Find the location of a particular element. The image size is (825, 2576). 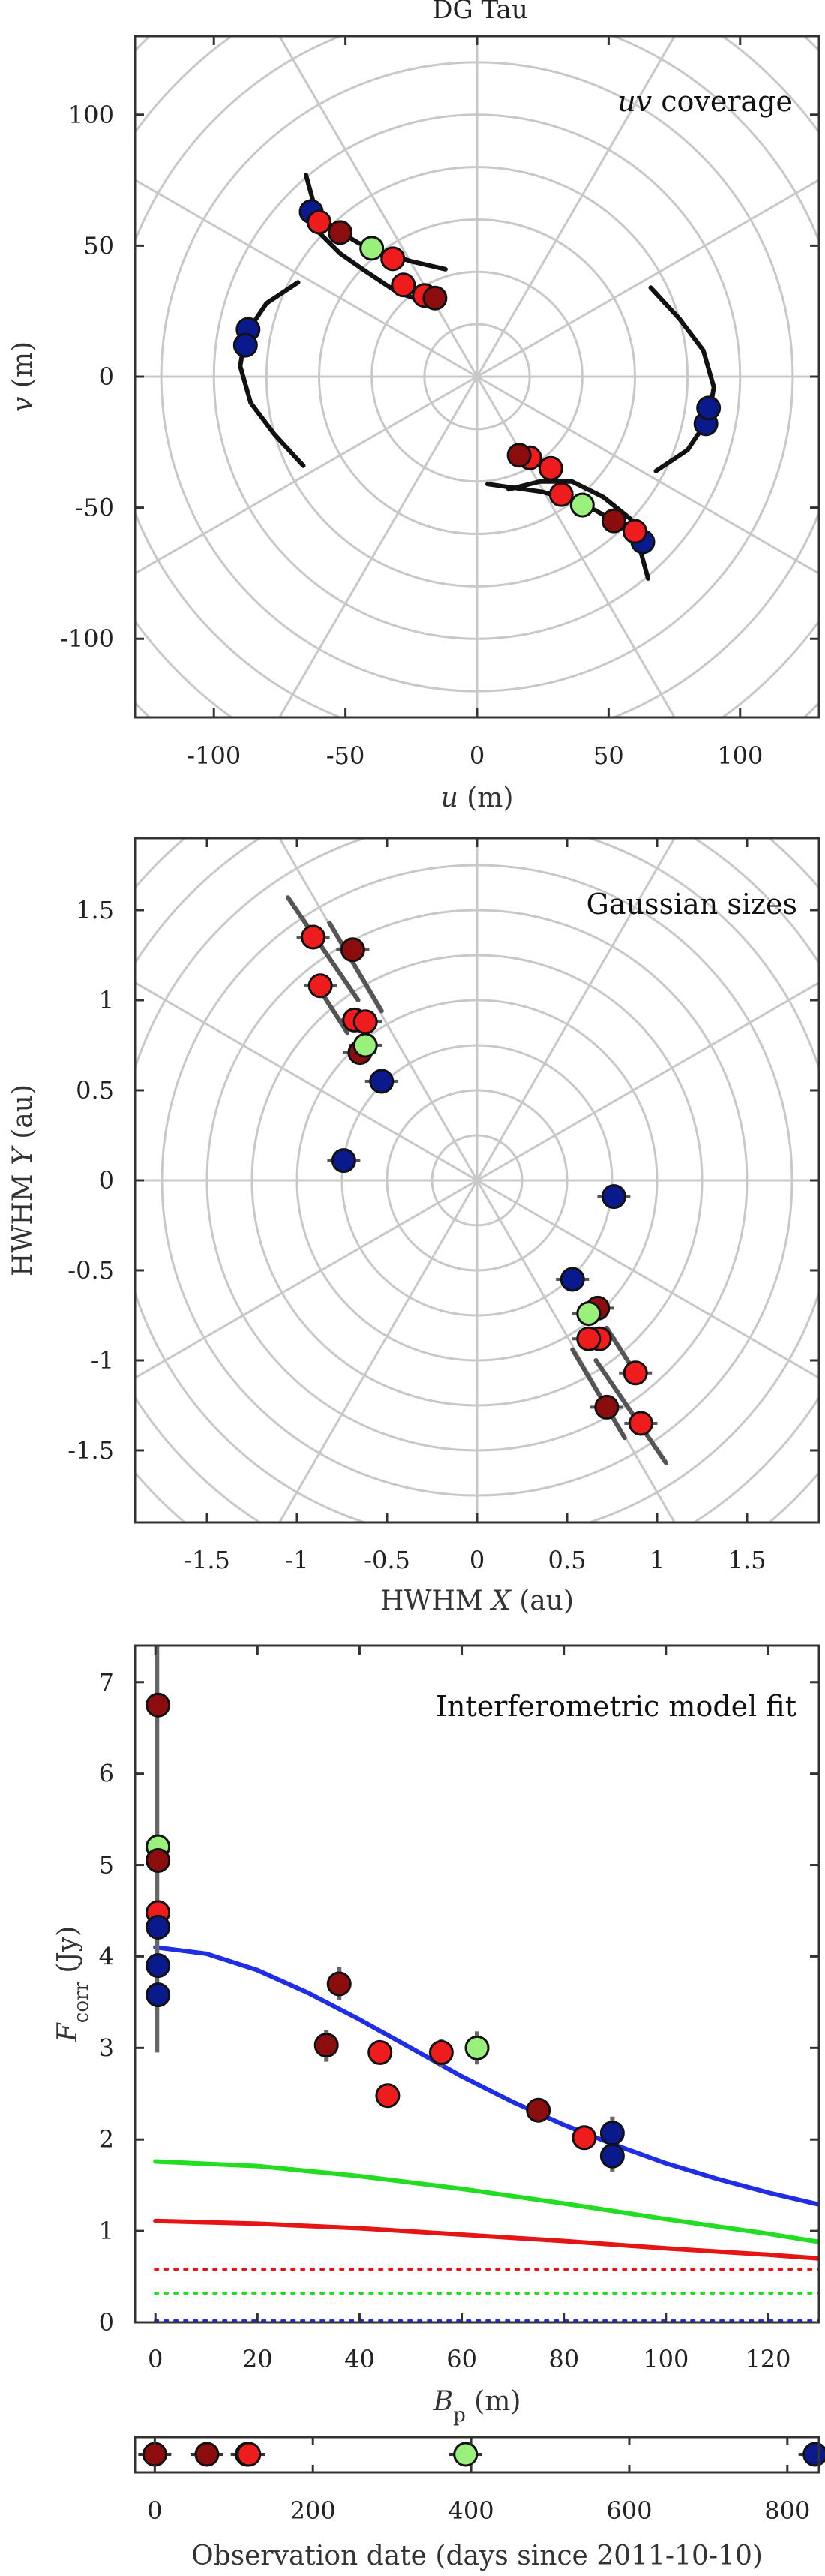

gauss-points is located at coordinates (477, 1180).